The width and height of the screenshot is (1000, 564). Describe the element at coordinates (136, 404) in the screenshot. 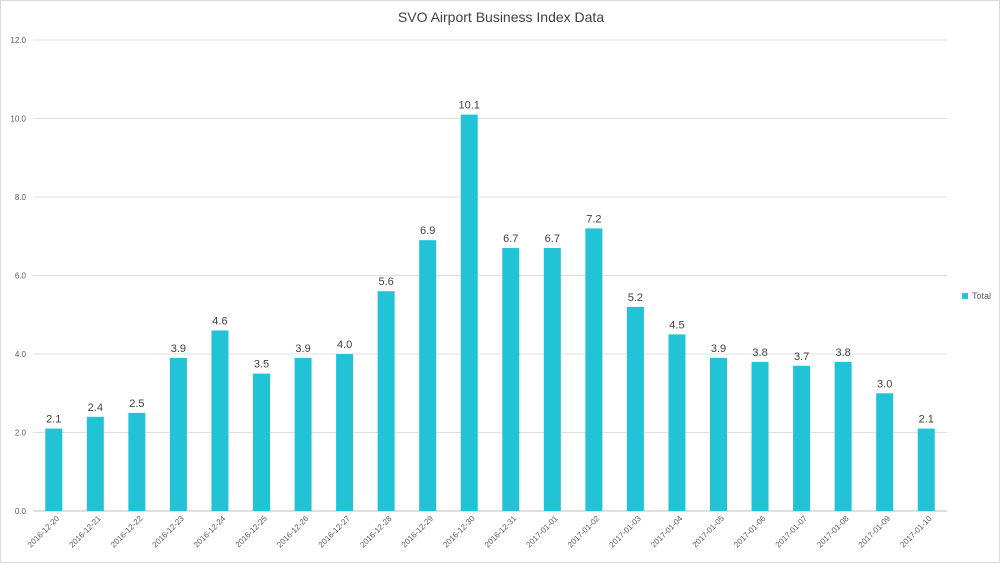

I see `data-label: 2.5` at that location.